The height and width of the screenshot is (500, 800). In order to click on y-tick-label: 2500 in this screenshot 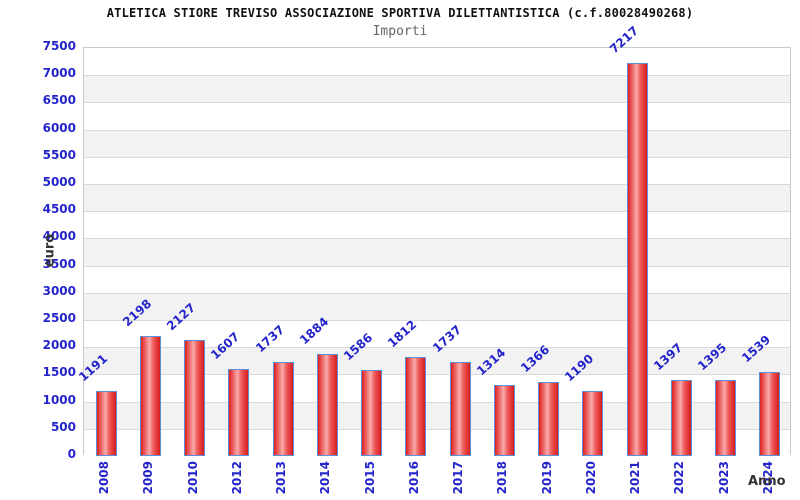, I will do `click(59, 318)`.